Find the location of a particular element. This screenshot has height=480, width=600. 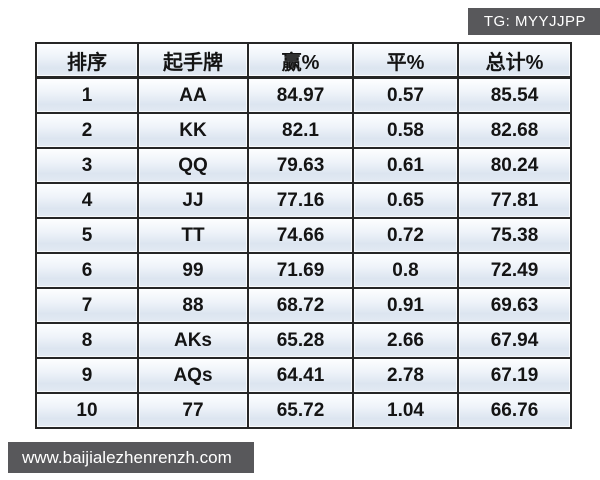

table-cell: 0.61 is located at coordinates (405, 165).